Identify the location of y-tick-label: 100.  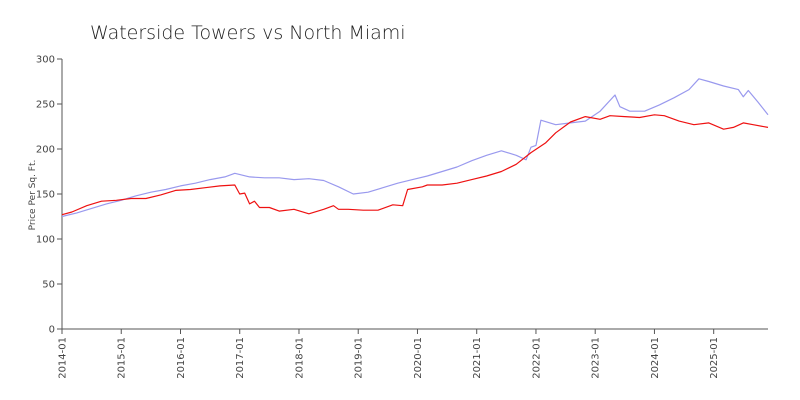
(45, 240).